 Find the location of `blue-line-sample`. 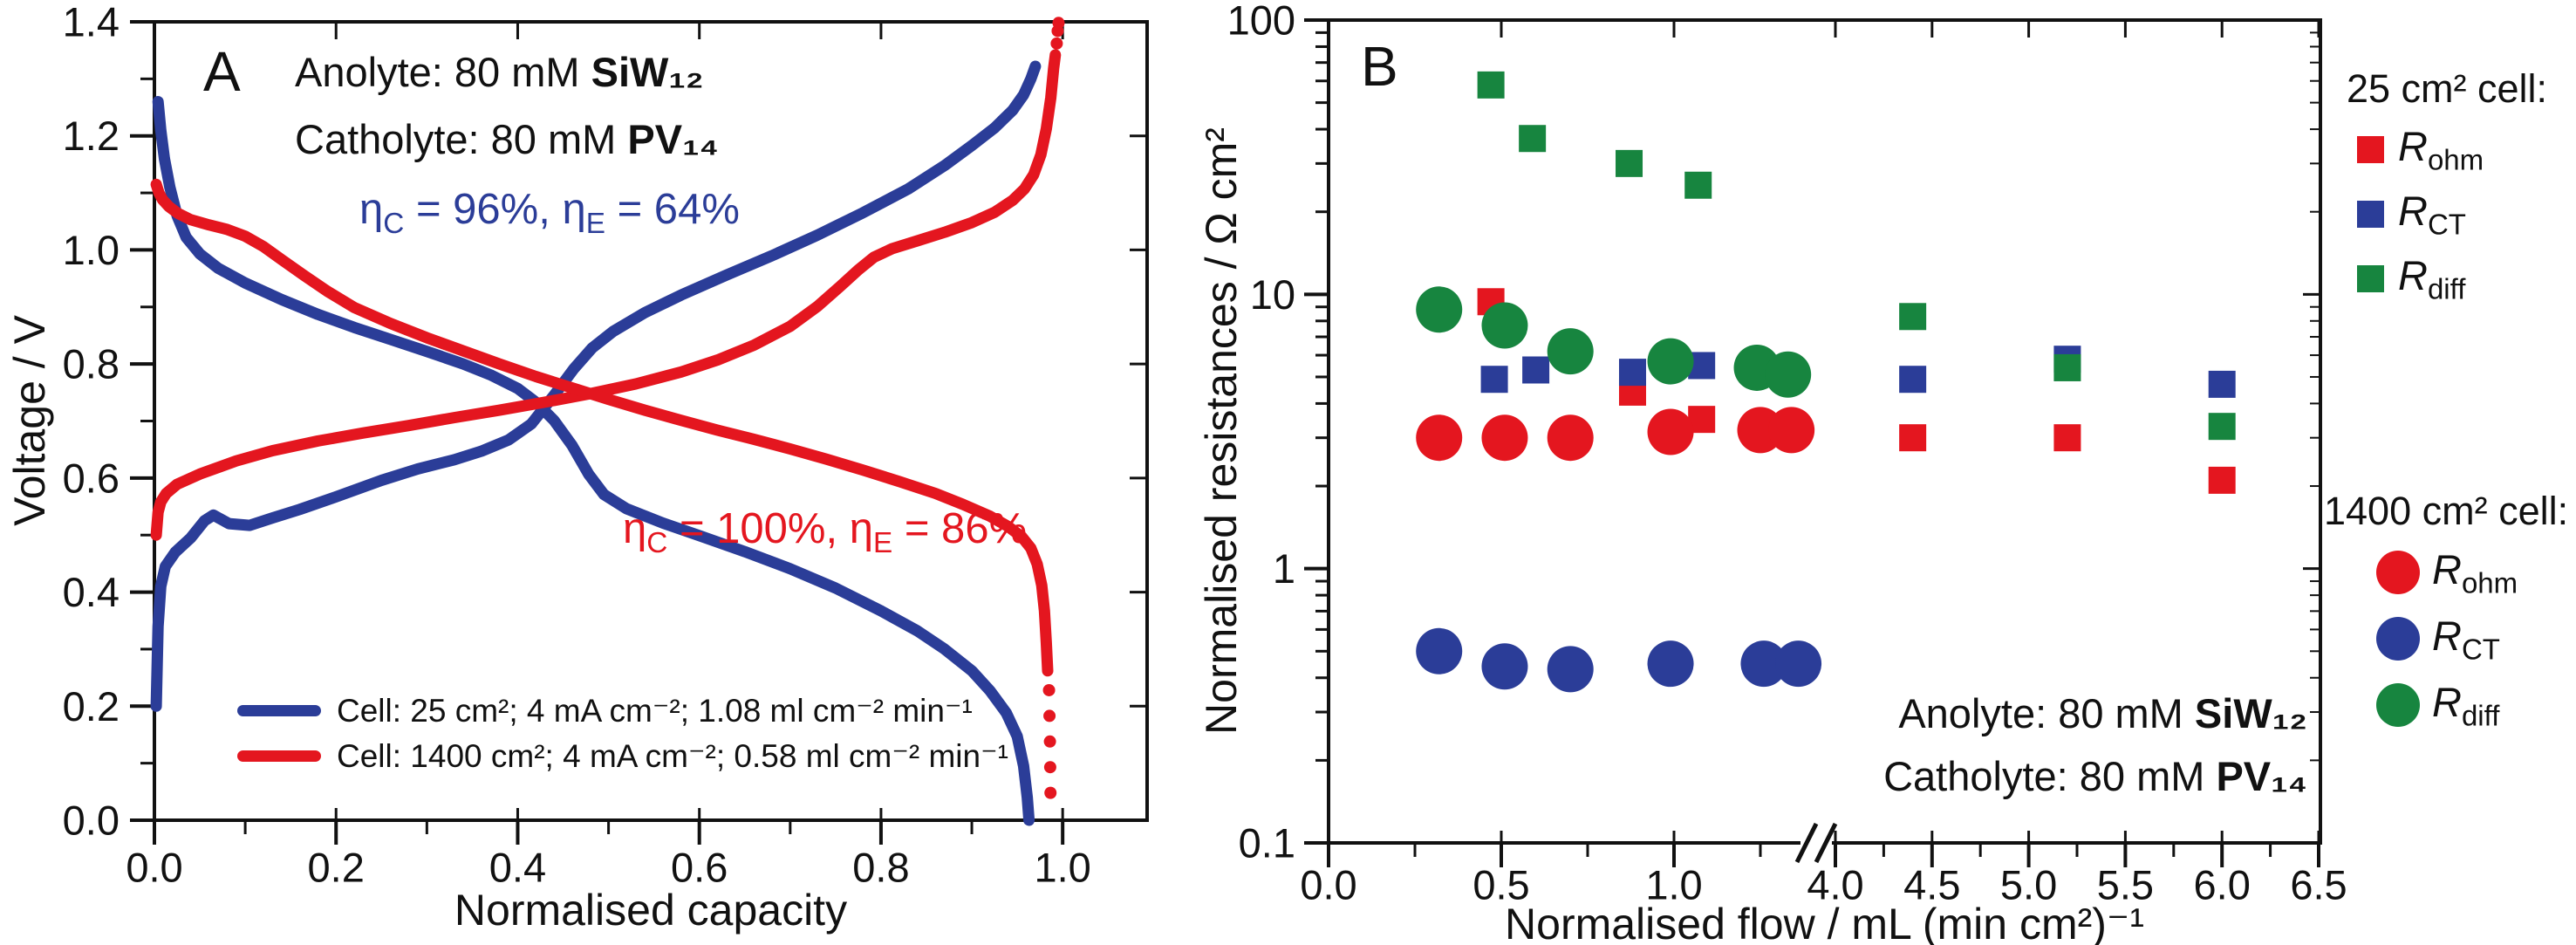

blue-line-sample is located at coordinates (279, 710).